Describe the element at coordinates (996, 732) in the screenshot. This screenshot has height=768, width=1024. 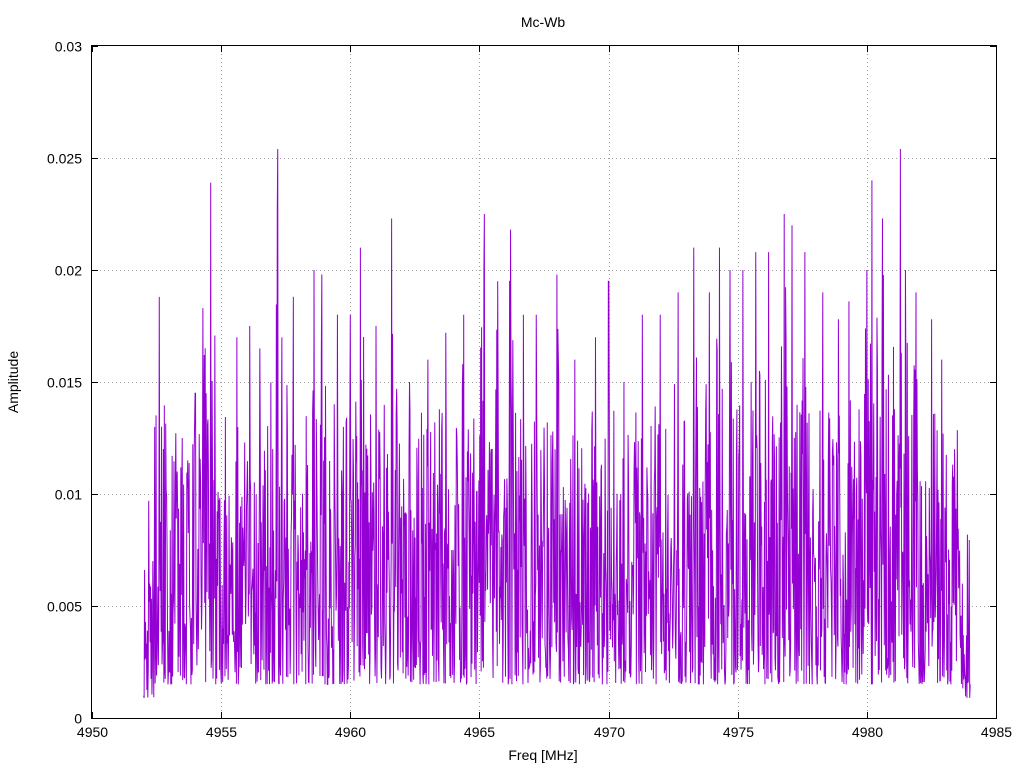
I see `x-tick-label: 4985` at that location.